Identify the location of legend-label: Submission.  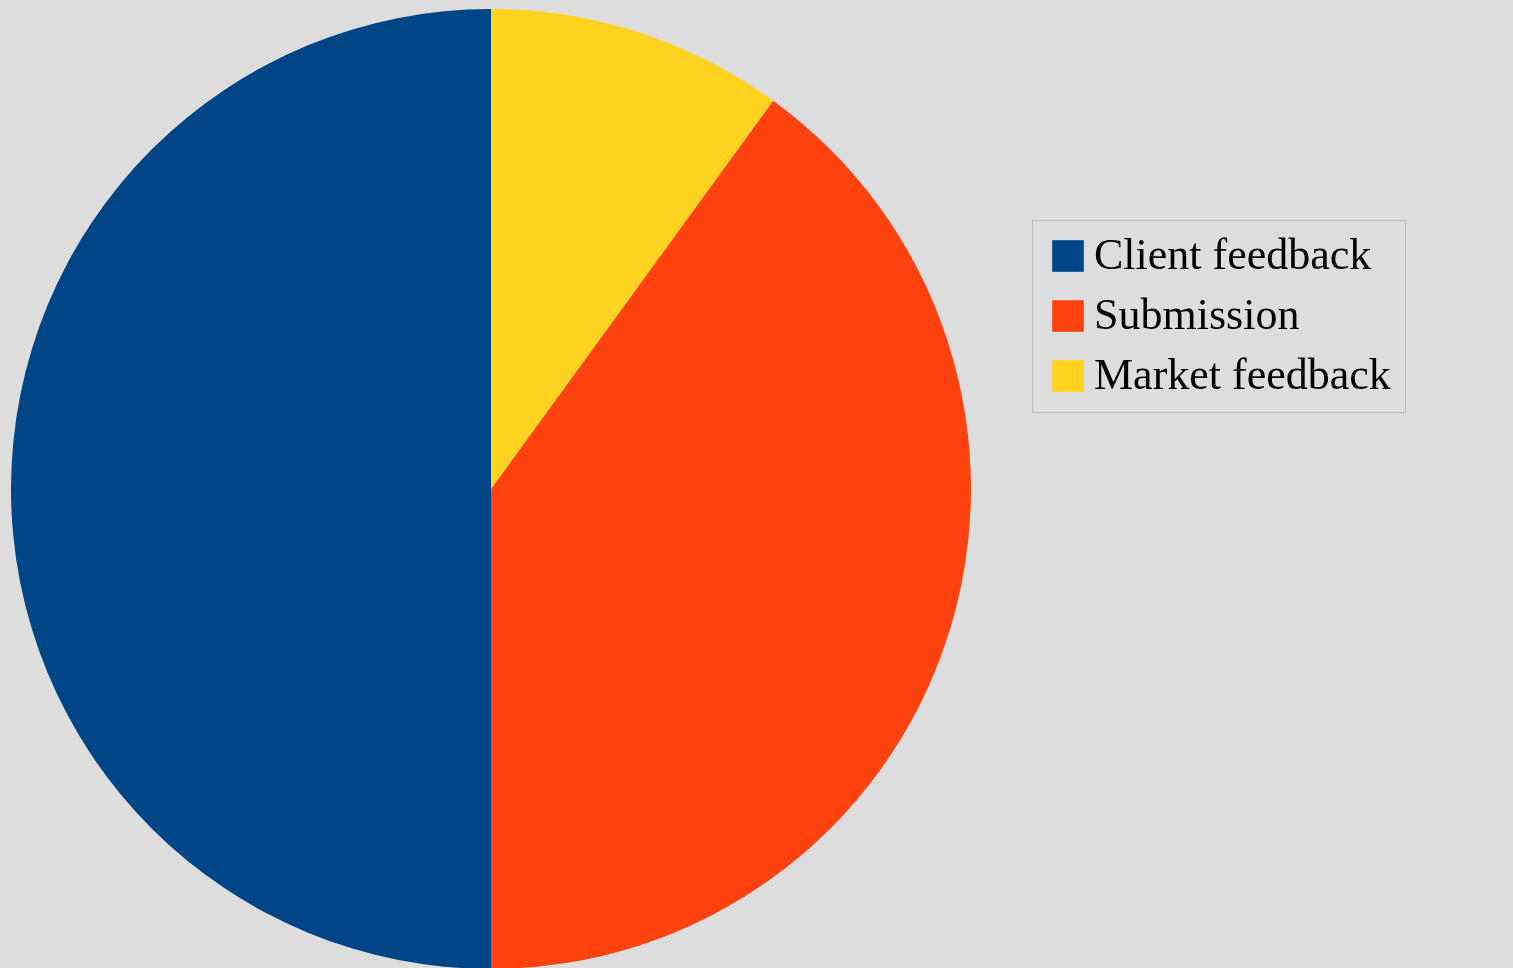
(1197, 314).